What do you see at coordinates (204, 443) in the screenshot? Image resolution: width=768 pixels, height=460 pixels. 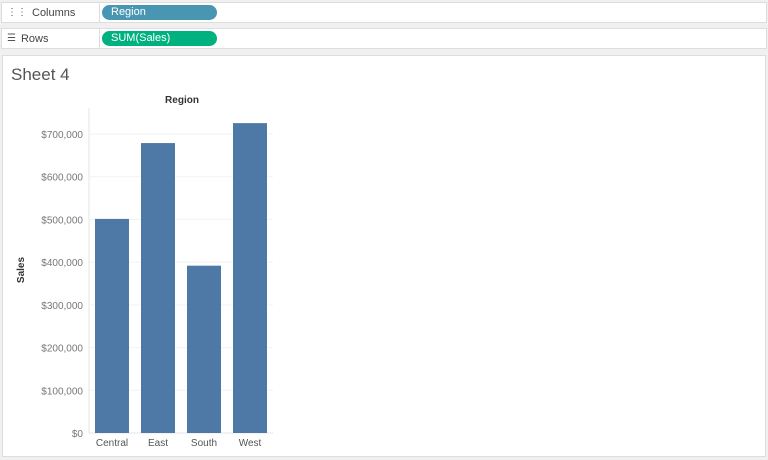 I see `x-tick-label: South` at bounding box center [204, 443].